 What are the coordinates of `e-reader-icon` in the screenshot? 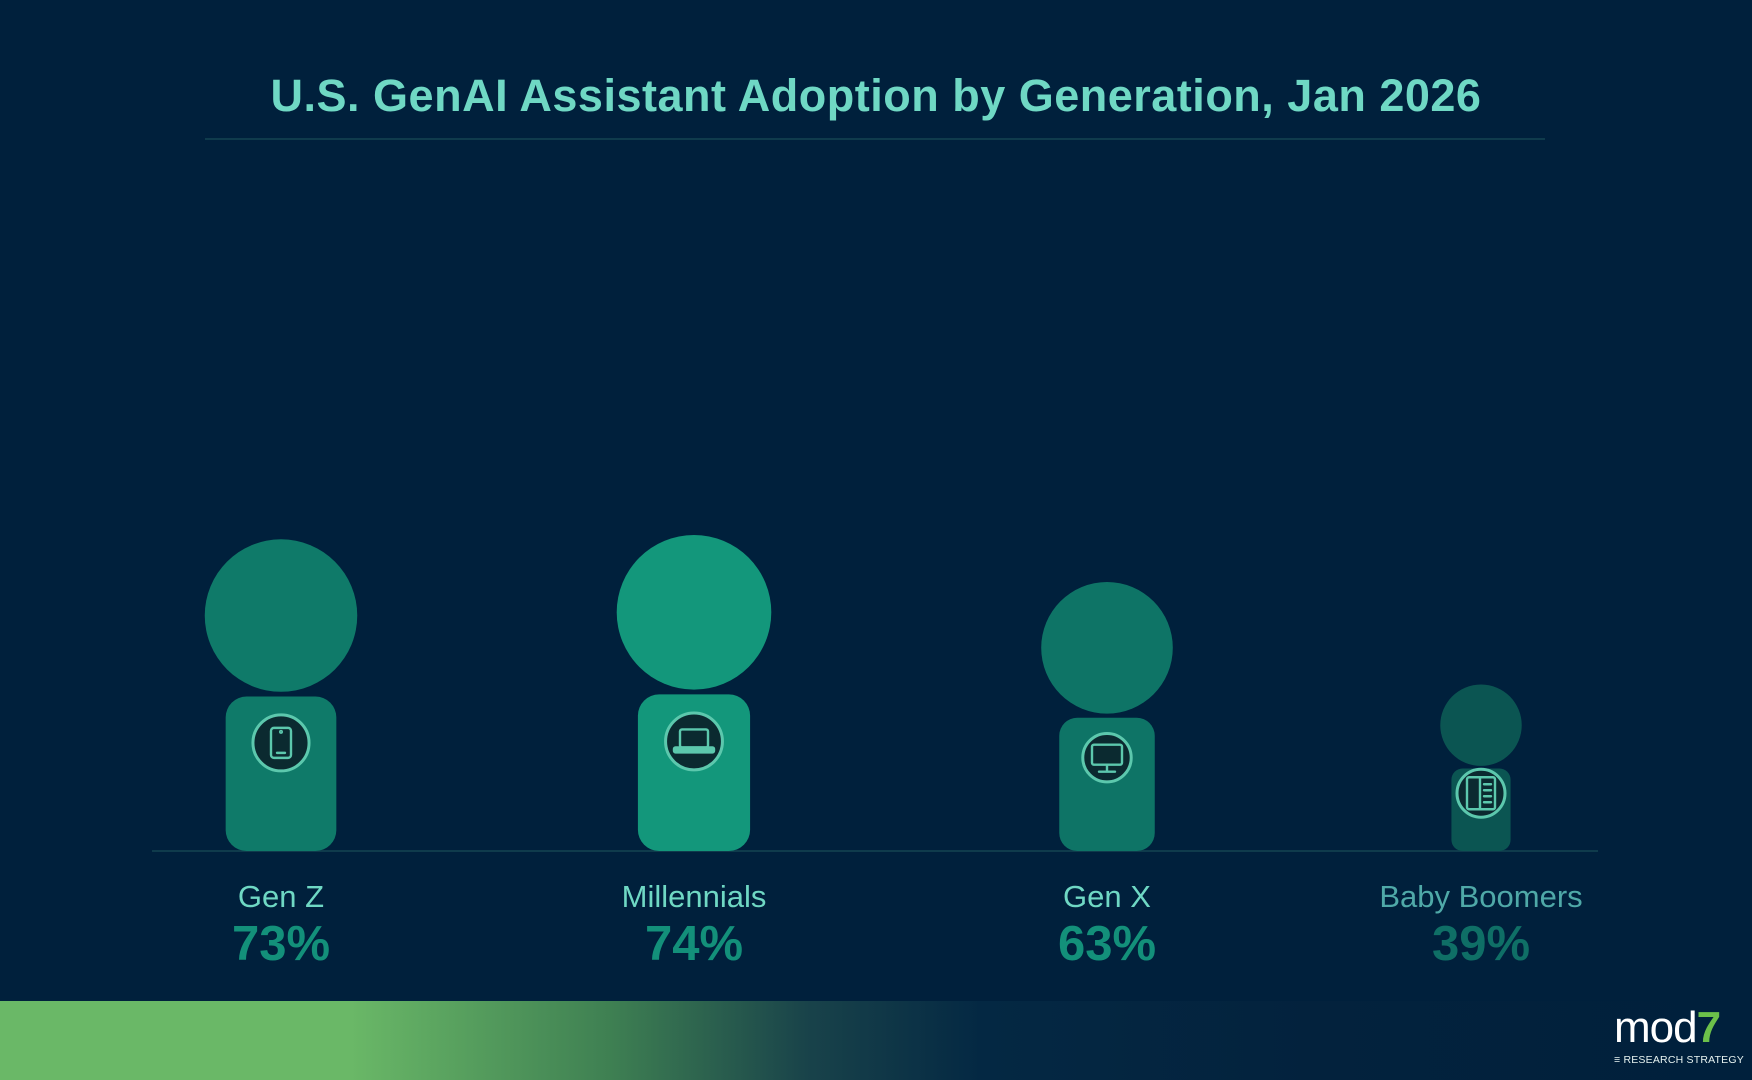 It's located at (1481, 793).